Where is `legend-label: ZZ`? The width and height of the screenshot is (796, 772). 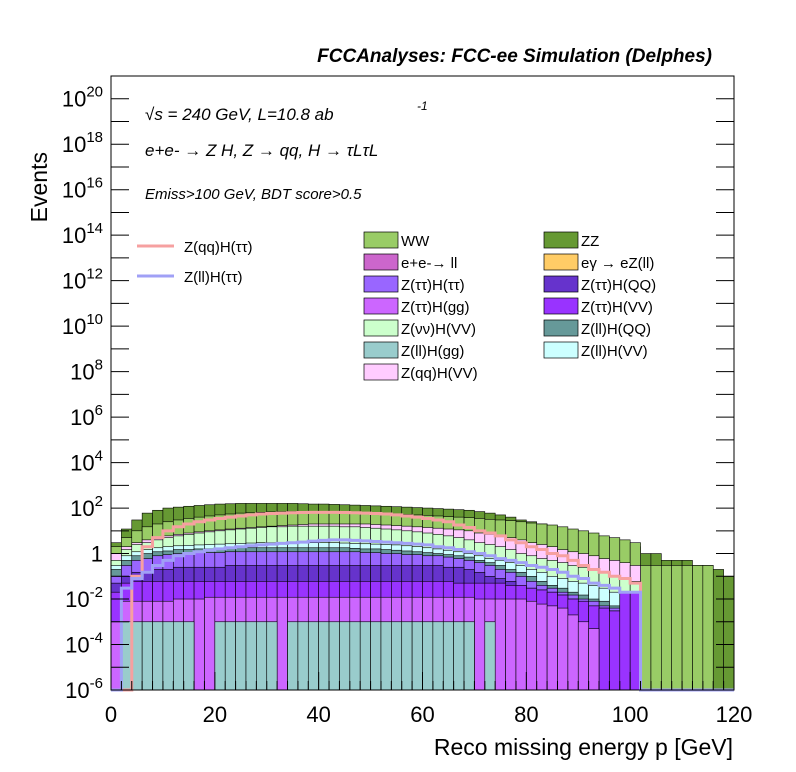
legend-label: ZZ is located at coordinates (590, 241).